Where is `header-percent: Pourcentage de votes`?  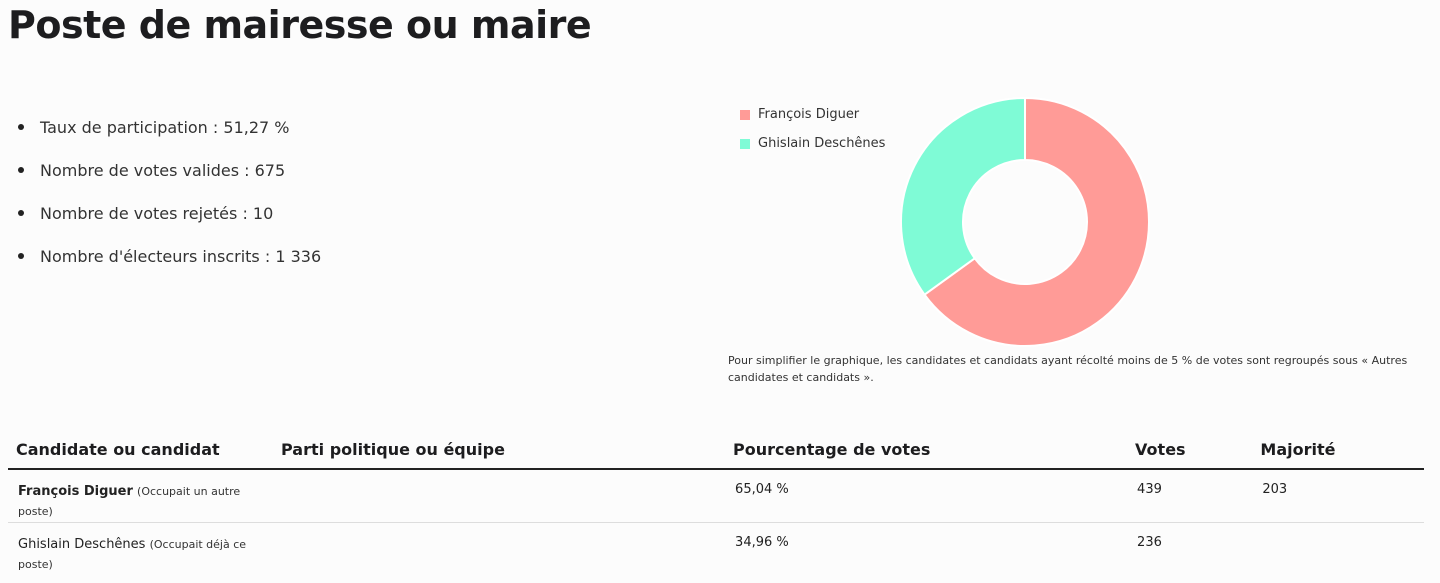 header-percent: Pourcentage de votes is located at coordinates (926, 450).